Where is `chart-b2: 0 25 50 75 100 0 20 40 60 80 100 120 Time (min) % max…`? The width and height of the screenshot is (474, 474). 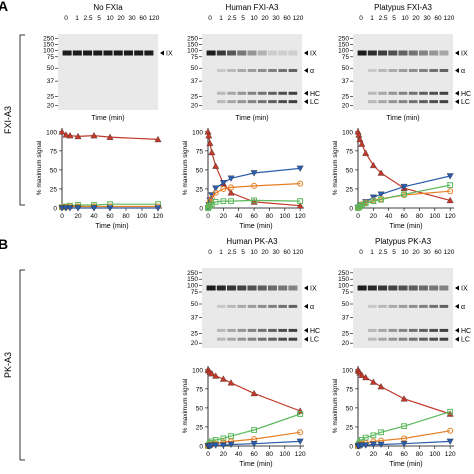 chart-b2: 0 25 50 75 100 0 20 40 60 80 100 120 Time (min) % max… is located at coordinates (394, 417).